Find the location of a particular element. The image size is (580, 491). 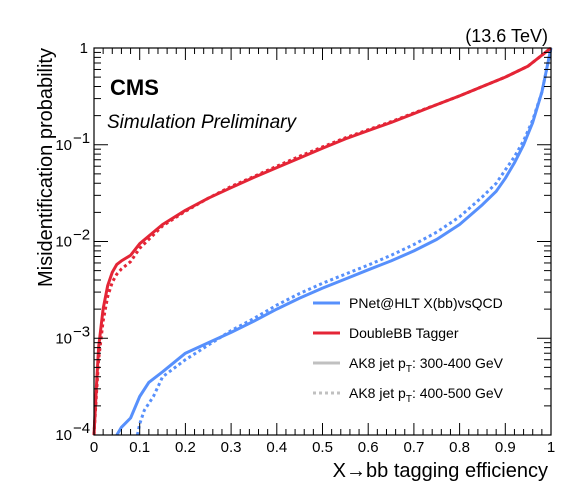

y-tick-exponent: −4 is located at coordinates (81, 428).